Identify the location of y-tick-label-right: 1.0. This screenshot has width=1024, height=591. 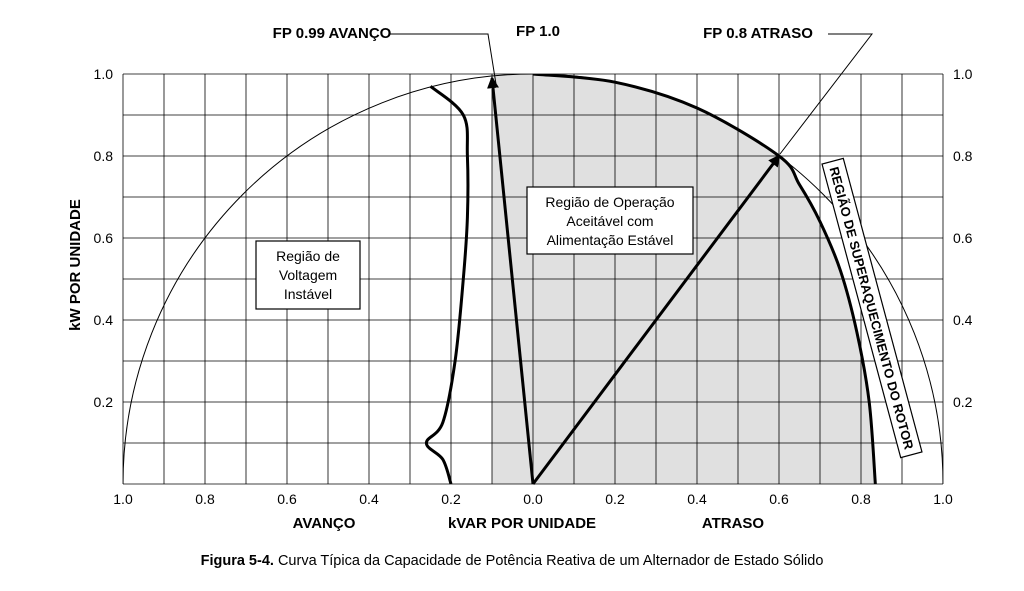
(963, 74).